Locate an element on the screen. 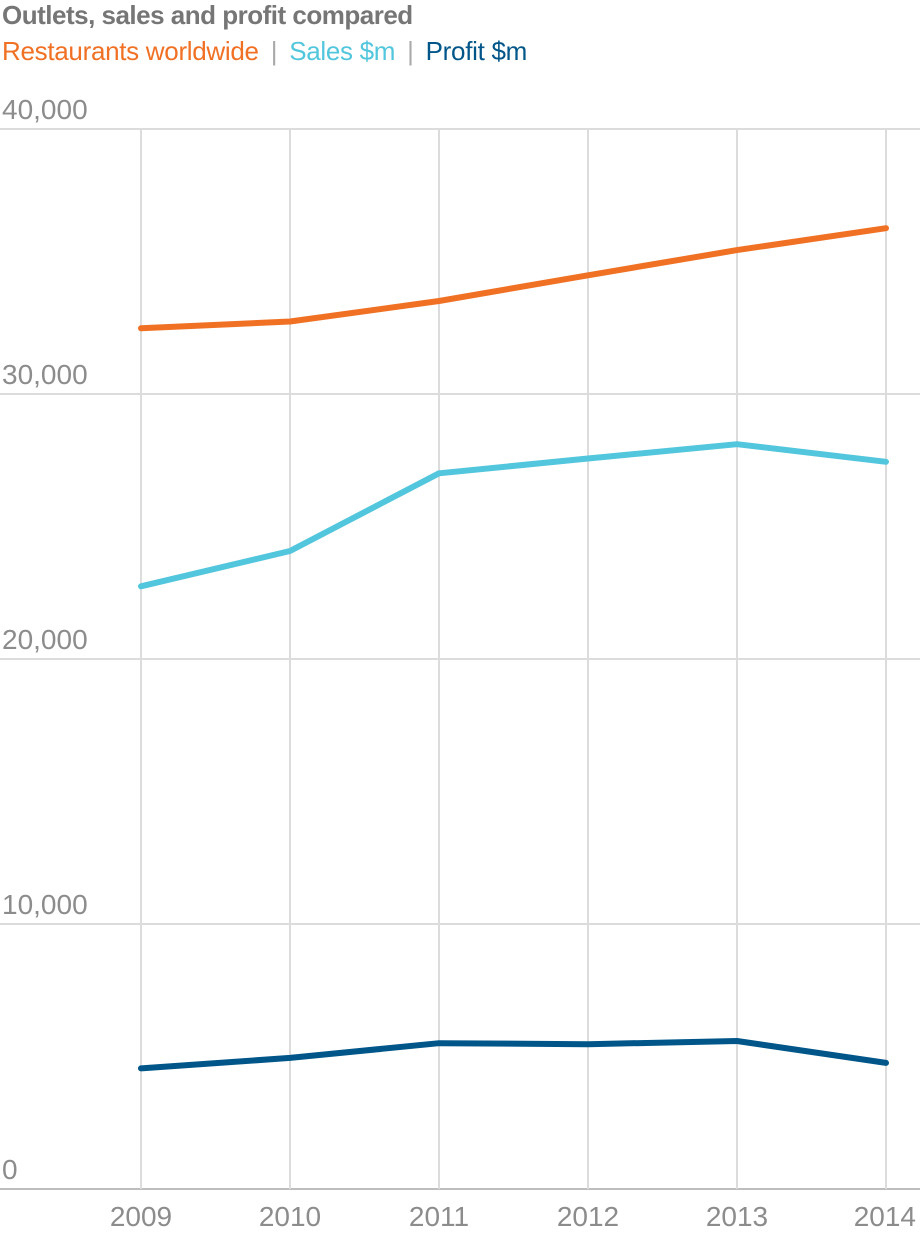 The width and height of the screenshot is (920, 1254). legend-sales: Sales $m is located at coordinates (342, 51).